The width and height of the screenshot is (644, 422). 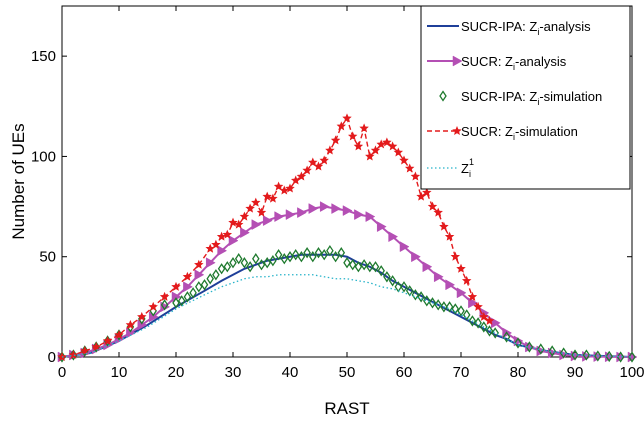 I want to click on x-tick-label: 70, so click(x=461, y=372).